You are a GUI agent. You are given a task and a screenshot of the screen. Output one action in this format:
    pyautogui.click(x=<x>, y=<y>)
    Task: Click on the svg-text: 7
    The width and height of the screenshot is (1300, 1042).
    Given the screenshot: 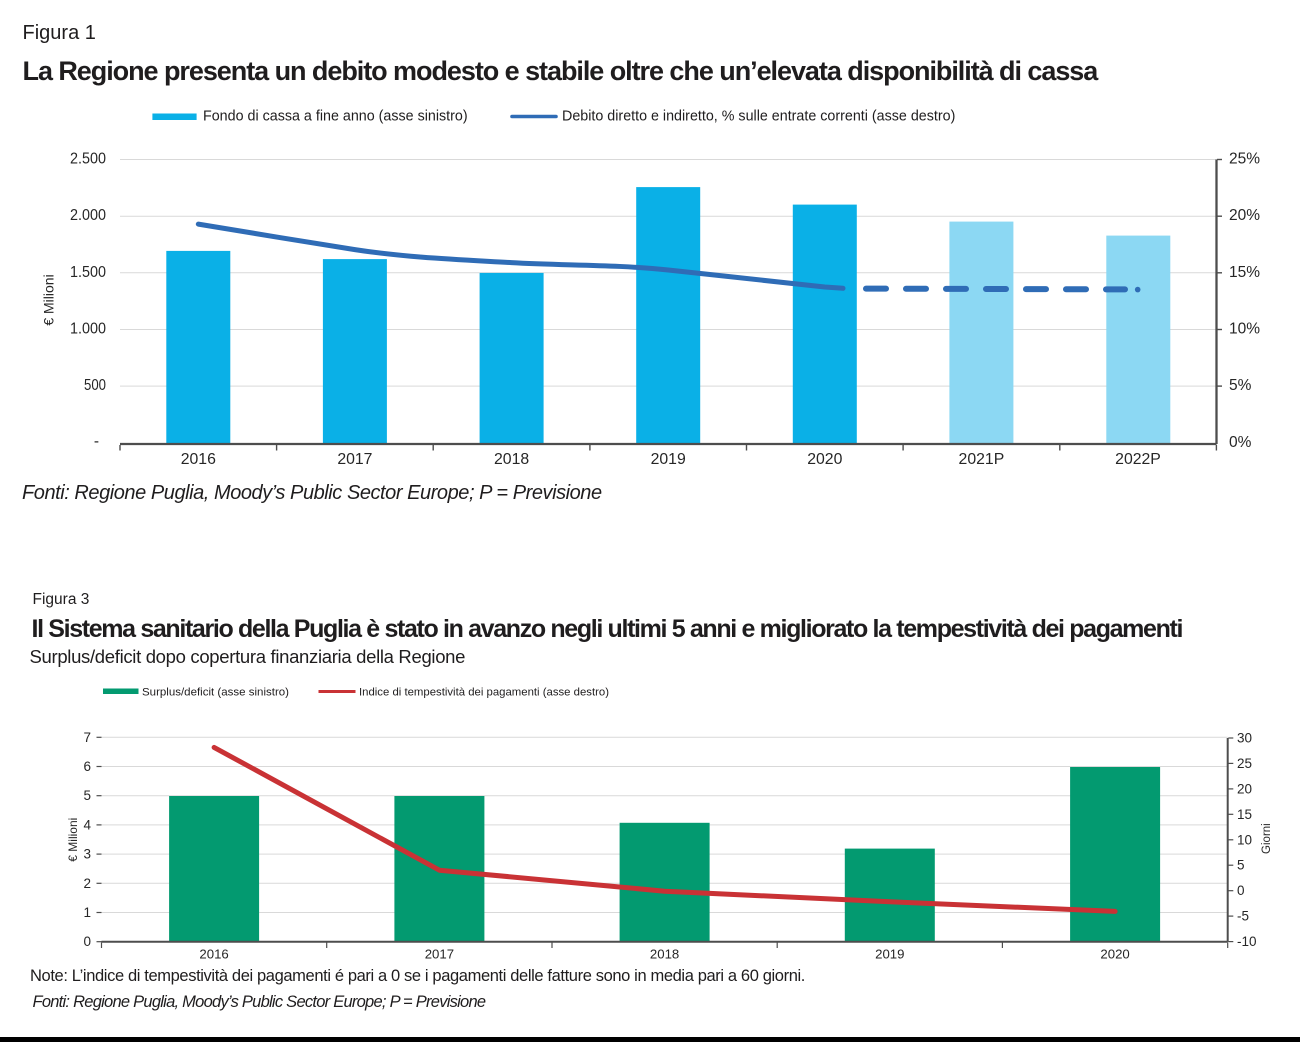 What is the action you would take?
    pyautogui.click(x=87, y=737)
    